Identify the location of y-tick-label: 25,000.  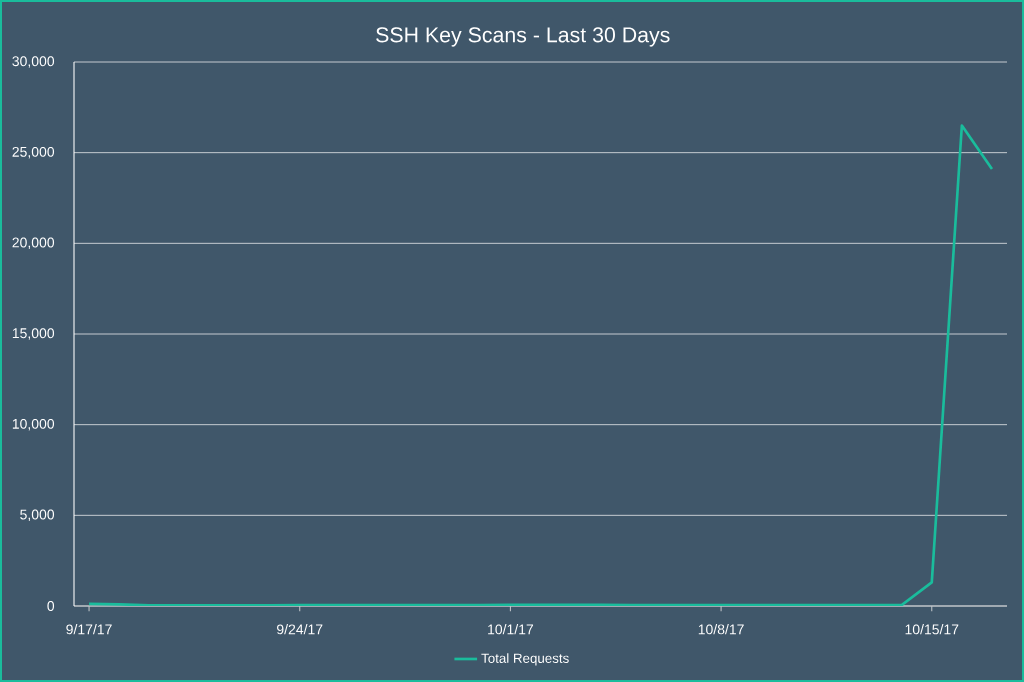
(33, 152).